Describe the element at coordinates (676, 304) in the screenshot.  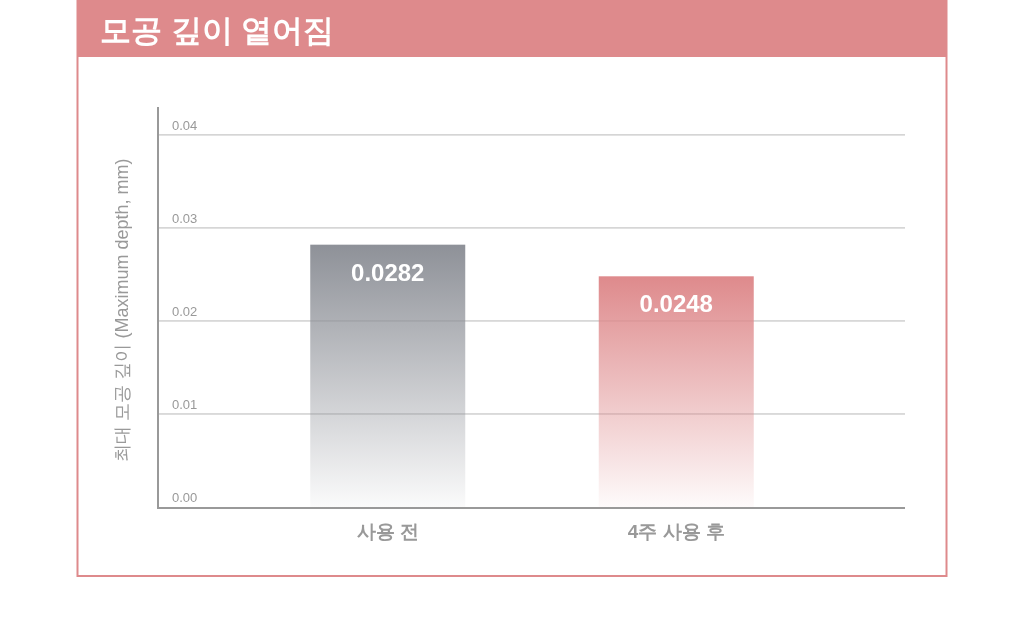
I see `data-label: 0.0248` at that location.